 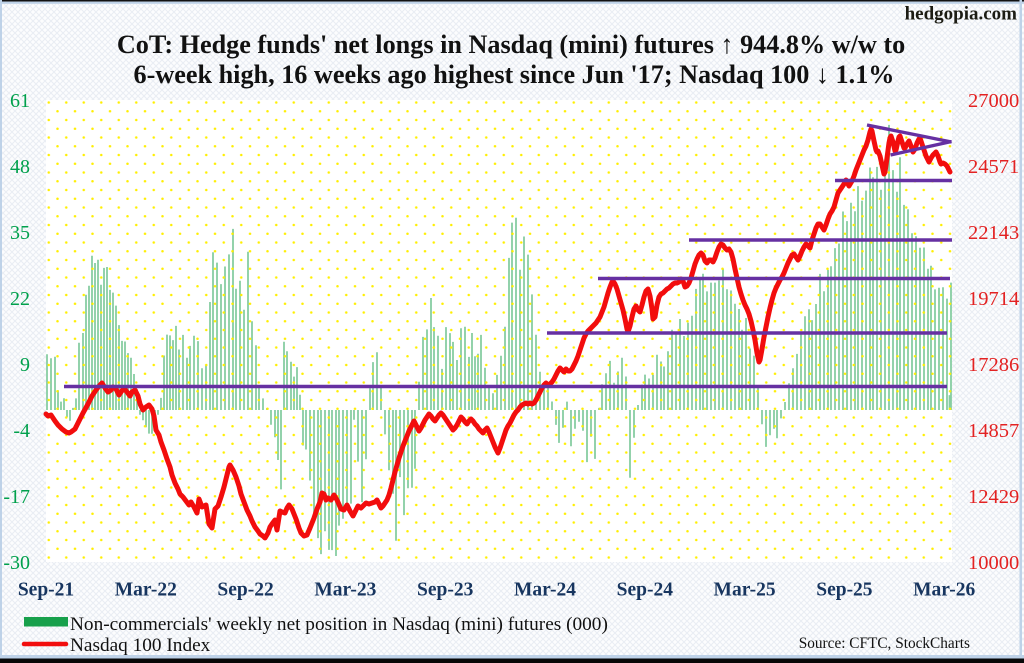 I want to click on svg-text: Sep-24, so click(x=645, y=590).